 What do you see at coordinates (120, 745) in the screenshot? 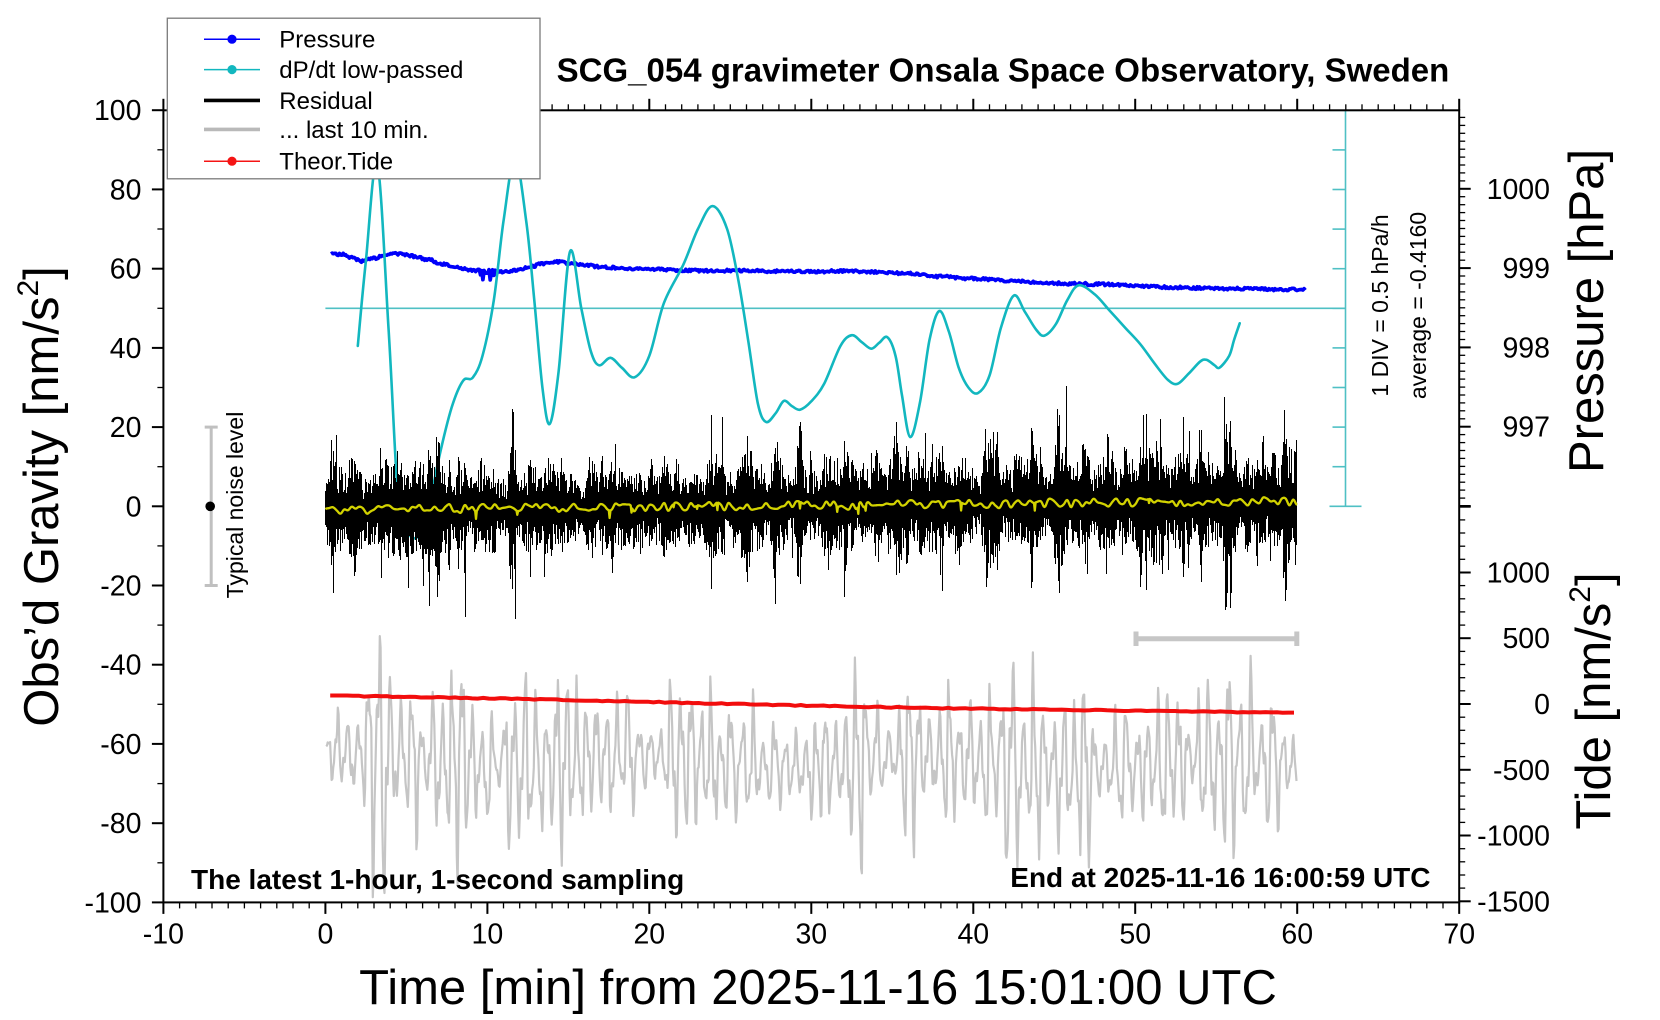
I see `svg-text: -60` at bounding box center [120, 745].